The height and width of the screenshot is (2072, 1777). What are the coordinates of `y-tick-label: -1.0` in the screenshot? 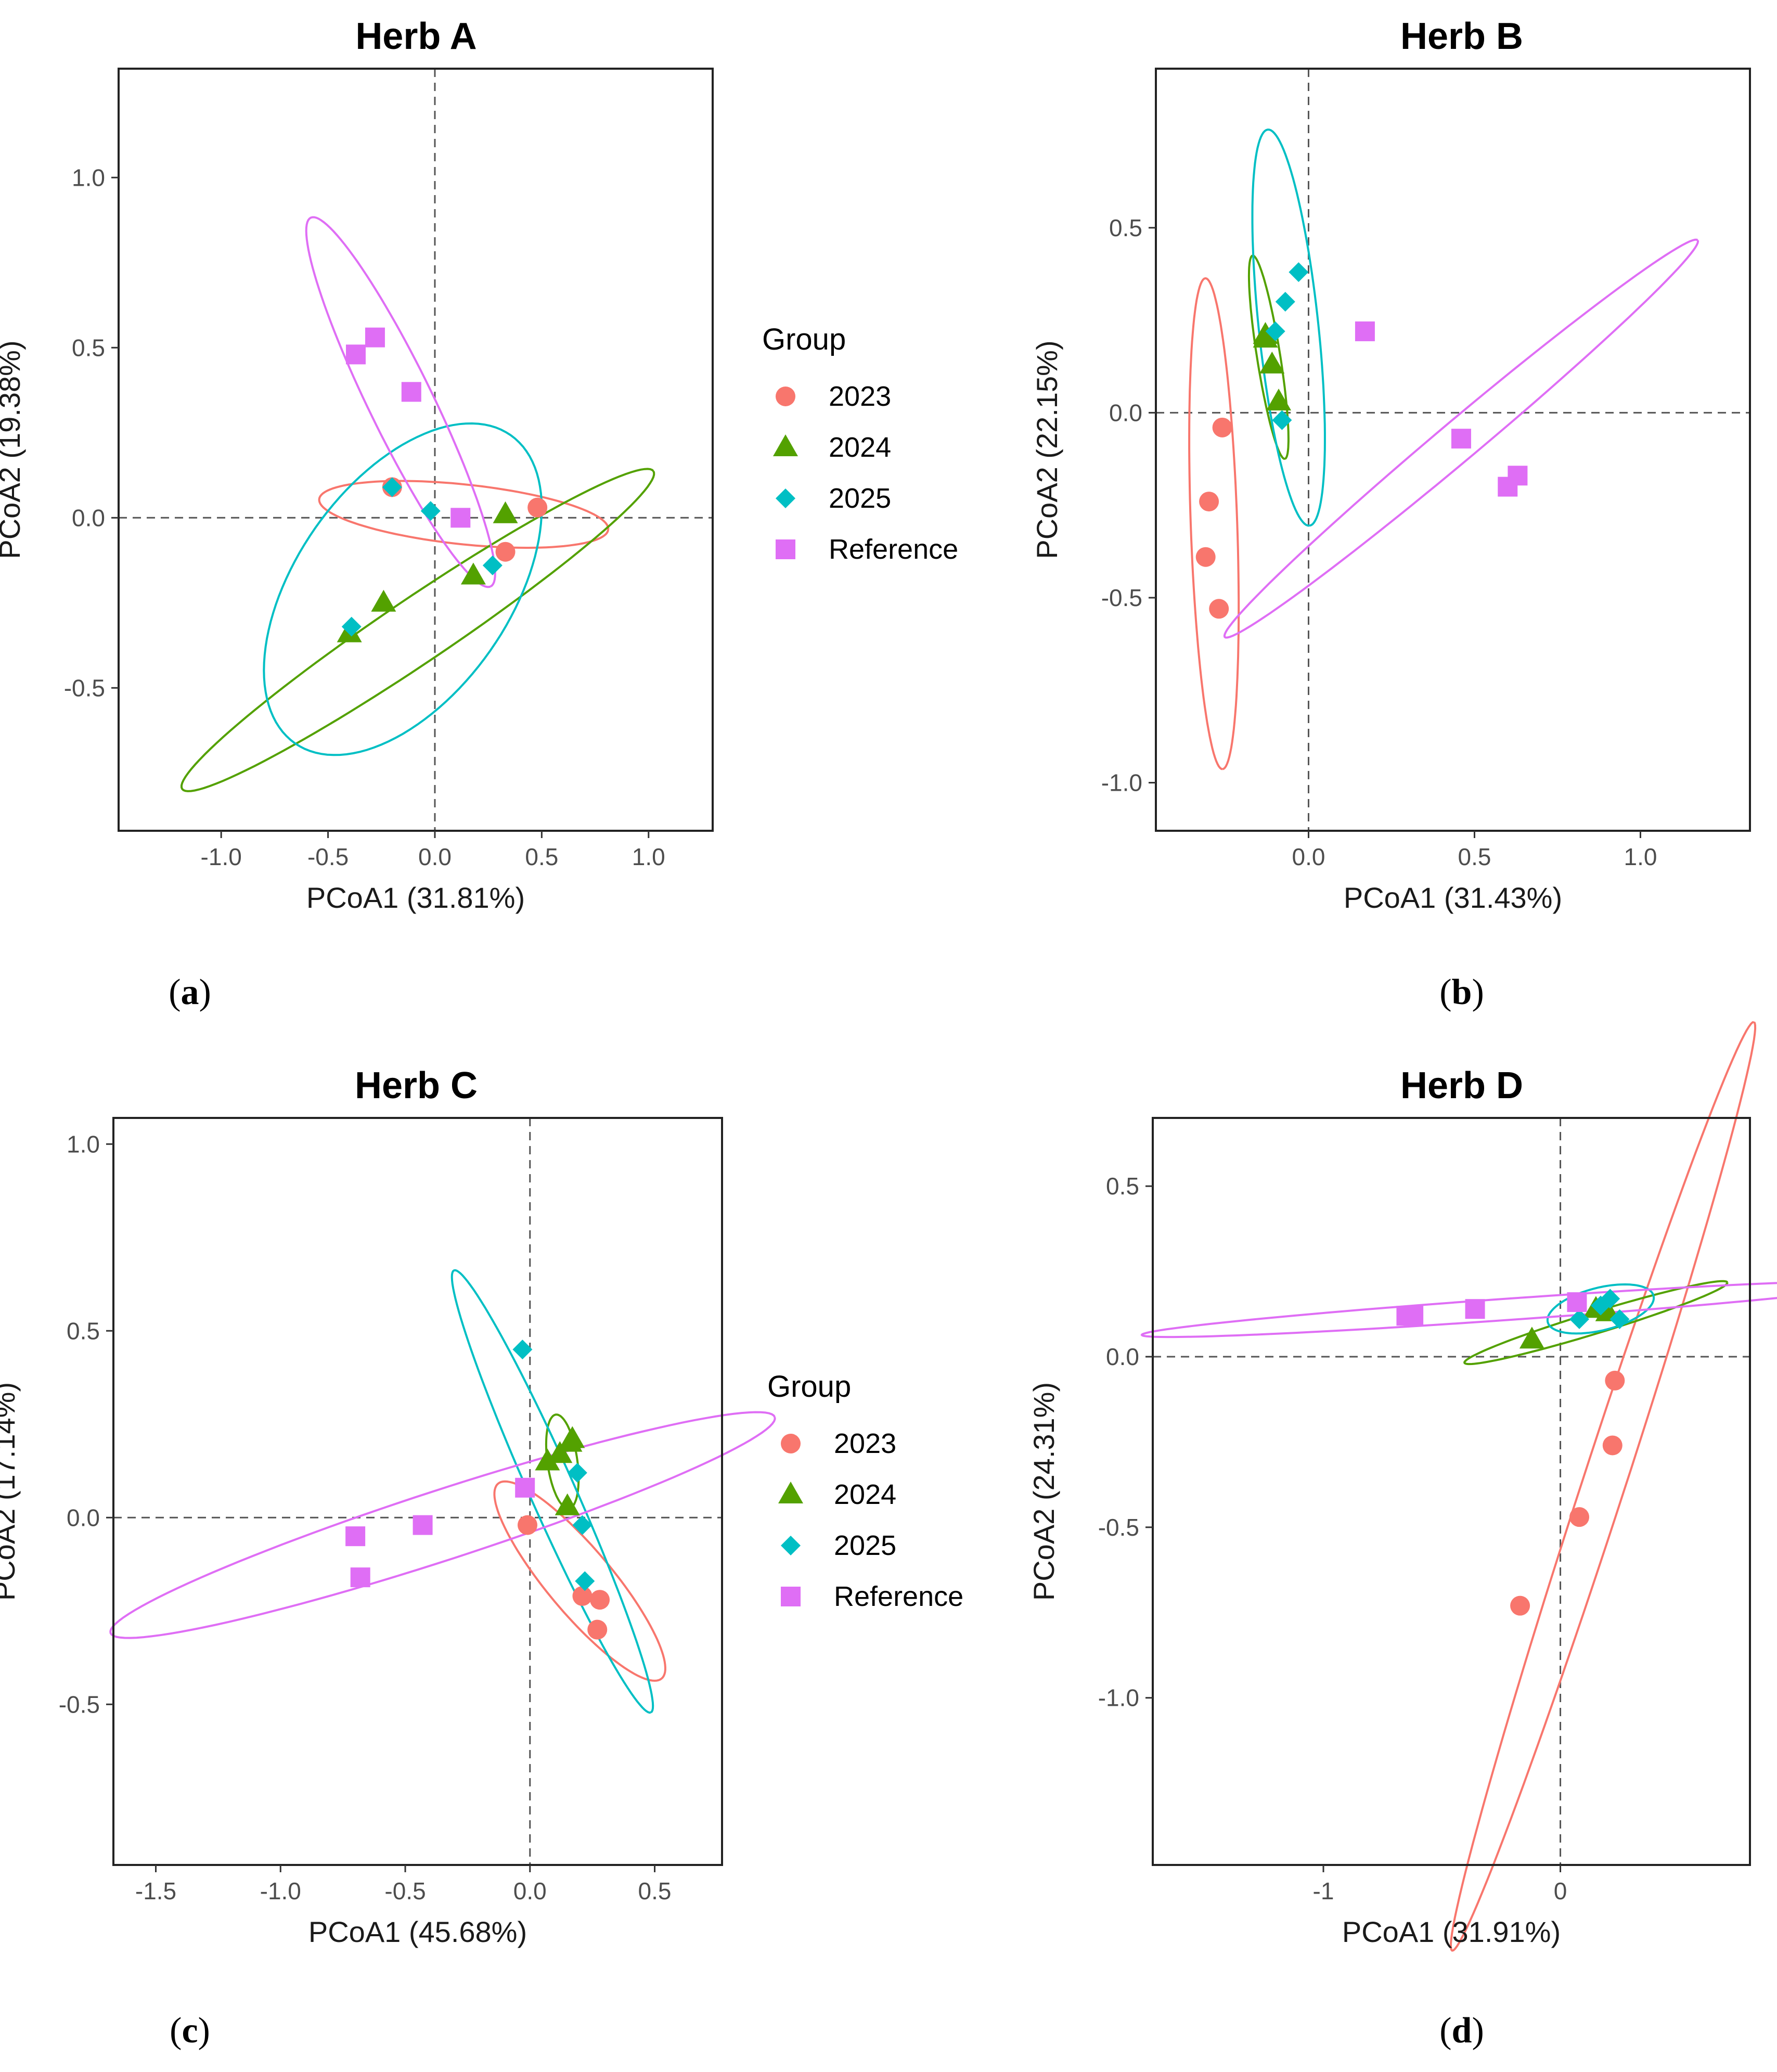 It's located at (1119, 1697).